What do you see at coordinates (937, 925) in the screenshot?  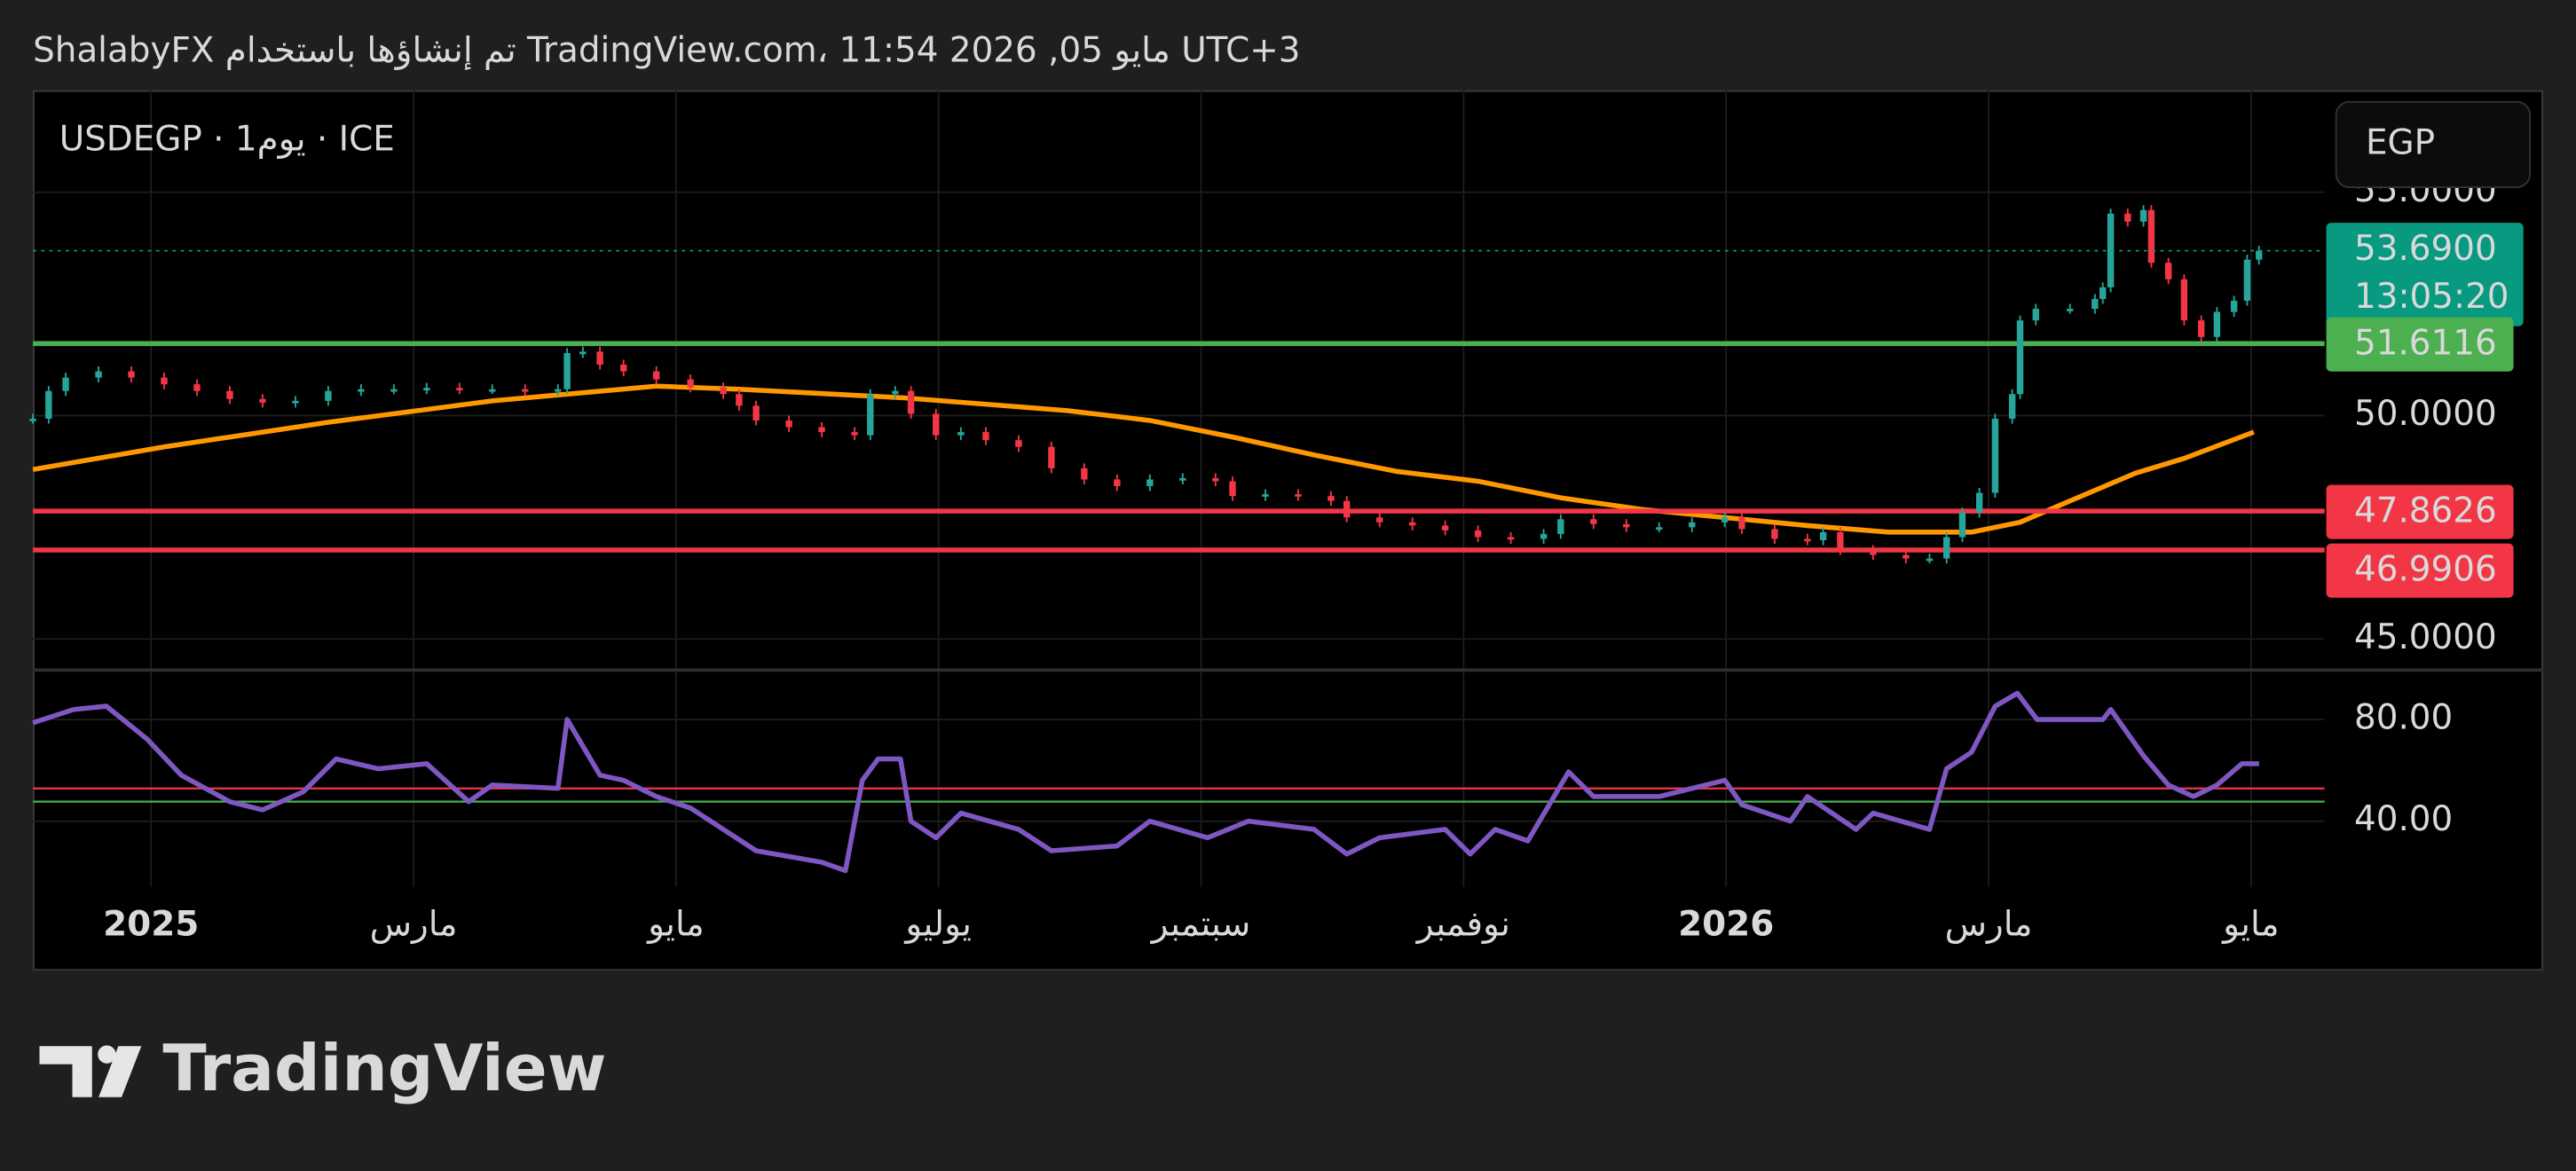 I see `x-tick-label: يوليو` at bounding box center [937, 925].